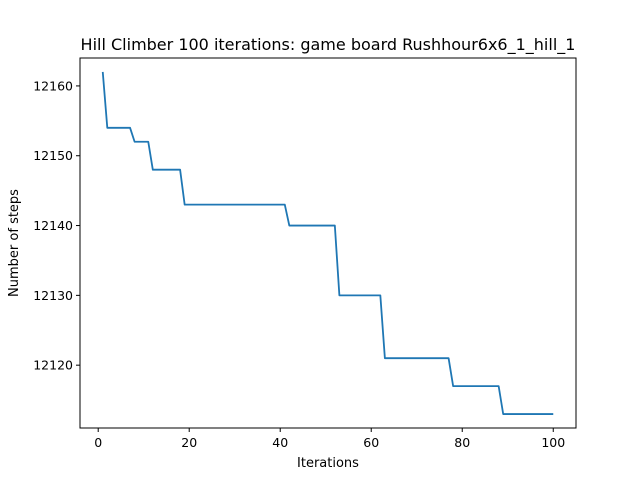  Describe the element at coordinates (53, 365) in the screenshot. I see `y-tick-label: 12120` at that location.